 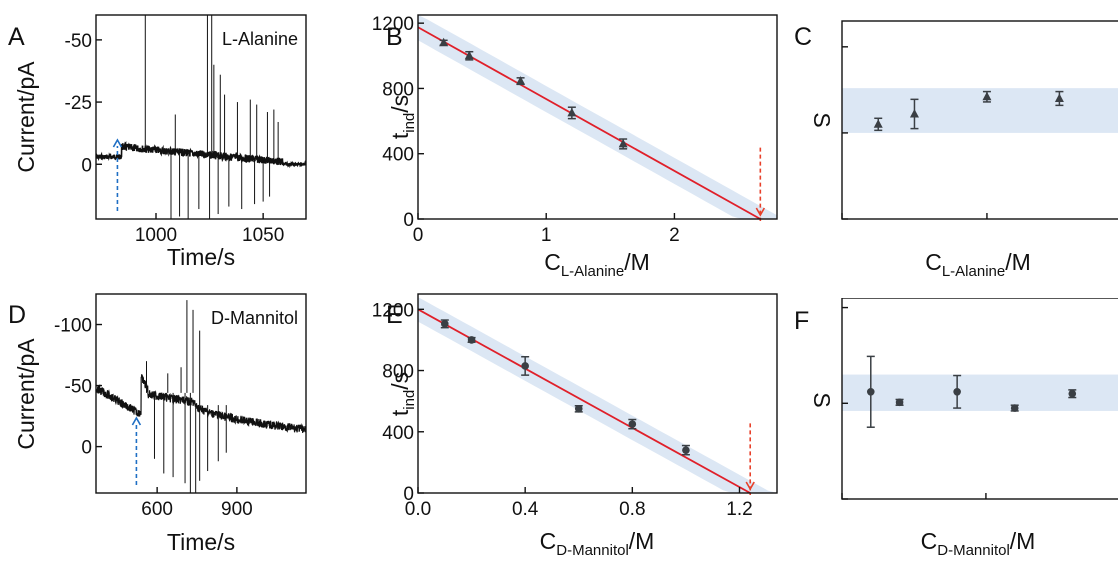 What do you see at coordinates (418, 235) in the screenshot?
I see `x-tick-label: 0` at bounding box center [418, 235].